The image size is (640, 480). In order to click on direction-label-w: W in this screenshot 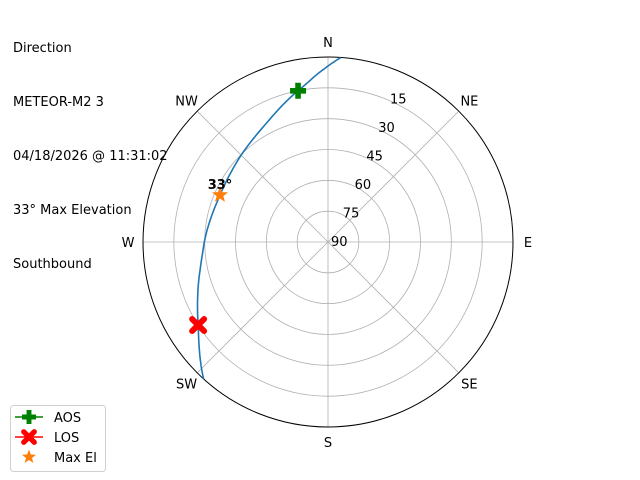, I will do `click(128, 243)`.